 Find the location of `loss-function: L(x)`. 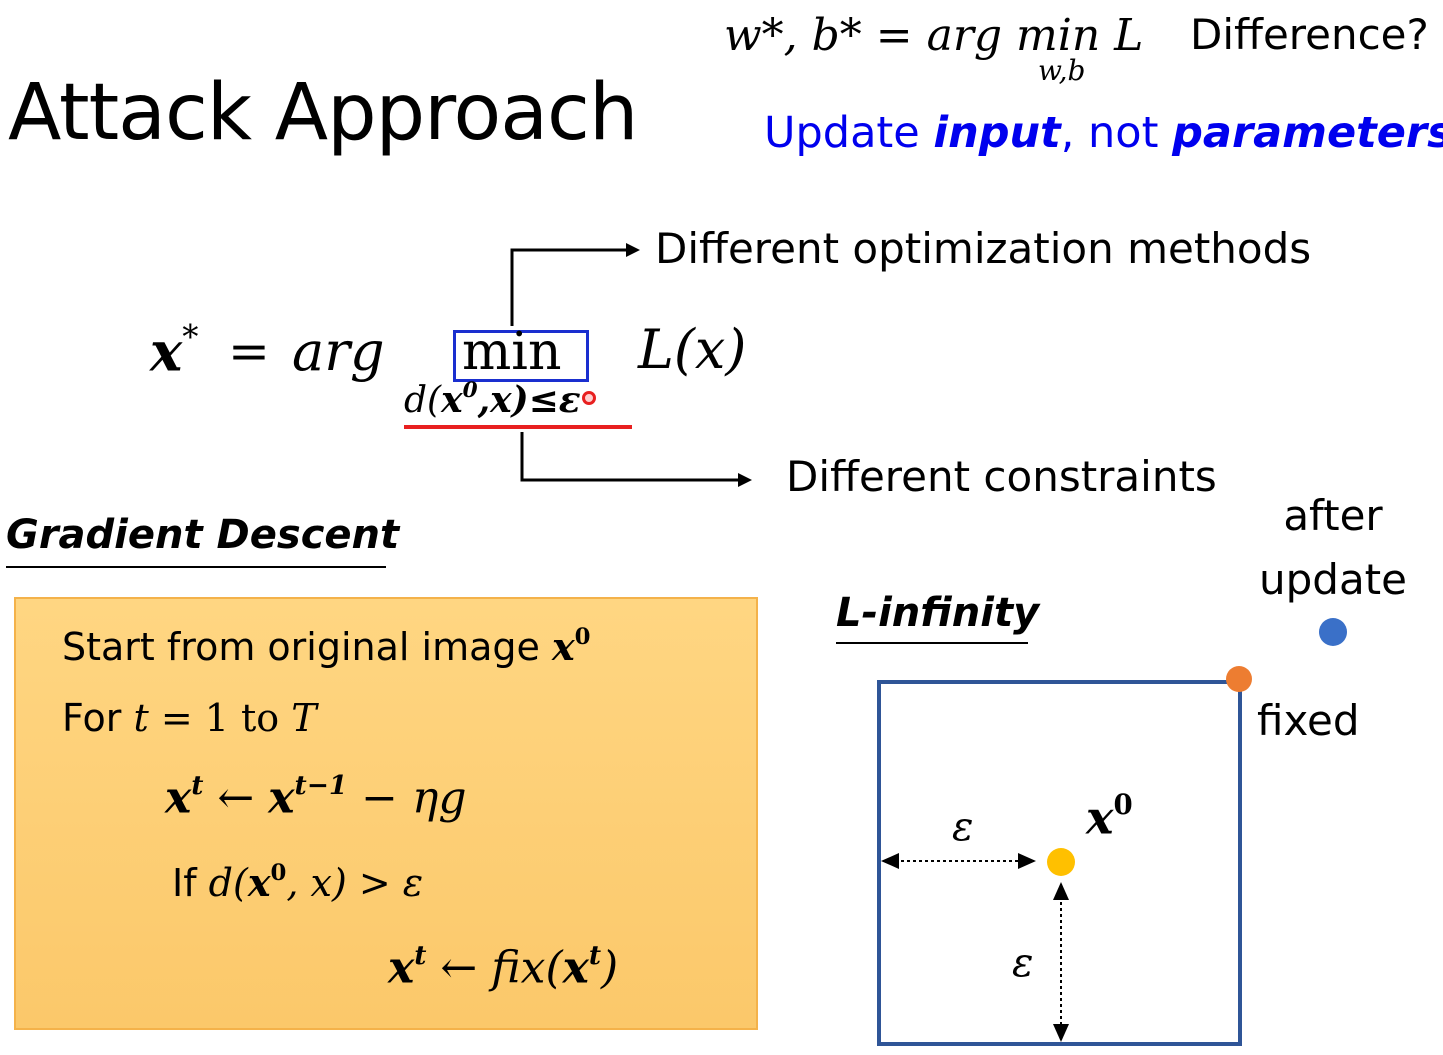

loss-function: L(x) is located at coordinates (692, 349).